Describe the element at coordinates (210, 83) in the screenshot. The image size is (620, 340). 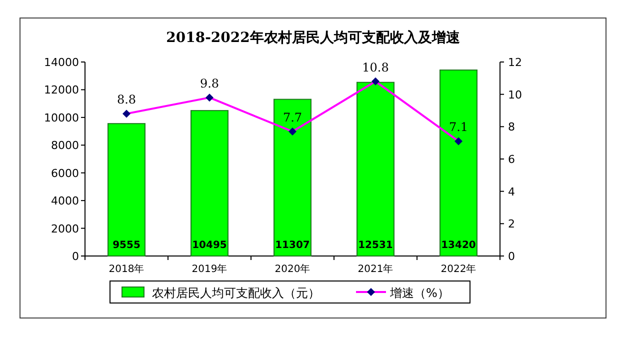
I see `data-label: 9.8` at that location.